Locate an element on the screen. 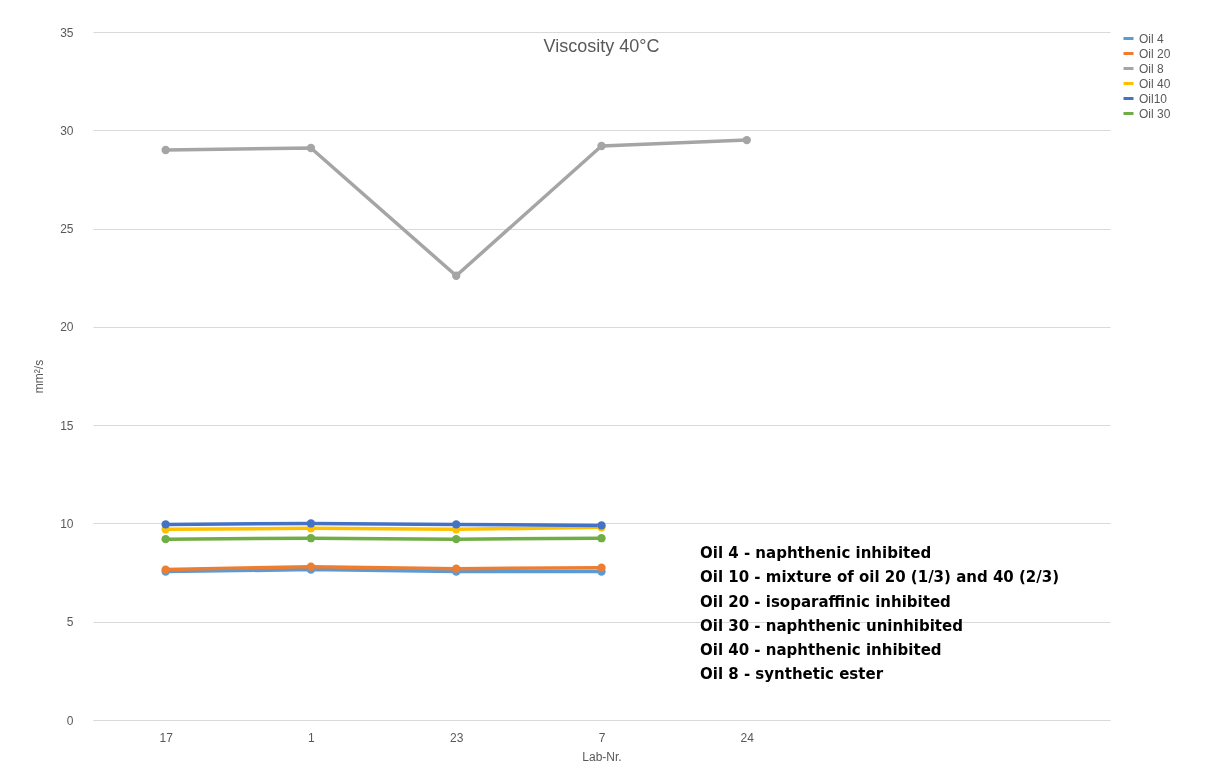 The height and width of the screenshot is (779, 1208). annotation: Oil 4 - naphthenic inhibited is located at coordinates (816, 553).